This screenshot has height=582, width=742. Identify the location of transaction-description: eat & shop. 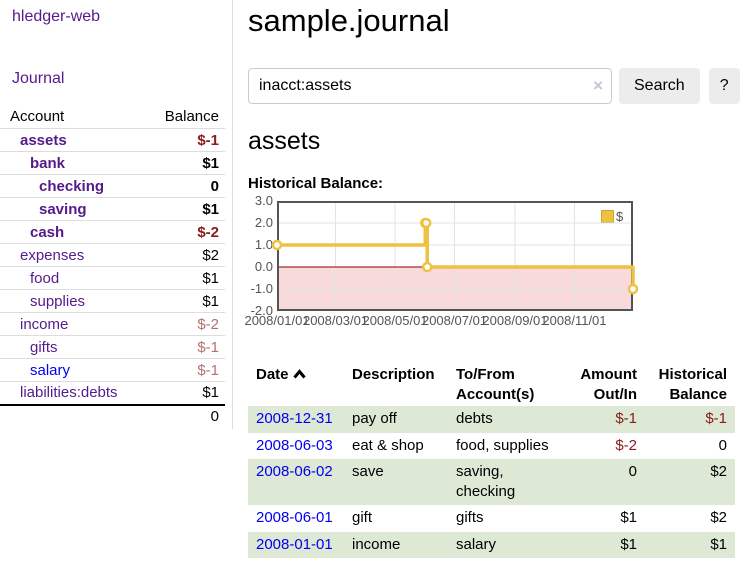
(388, 445).